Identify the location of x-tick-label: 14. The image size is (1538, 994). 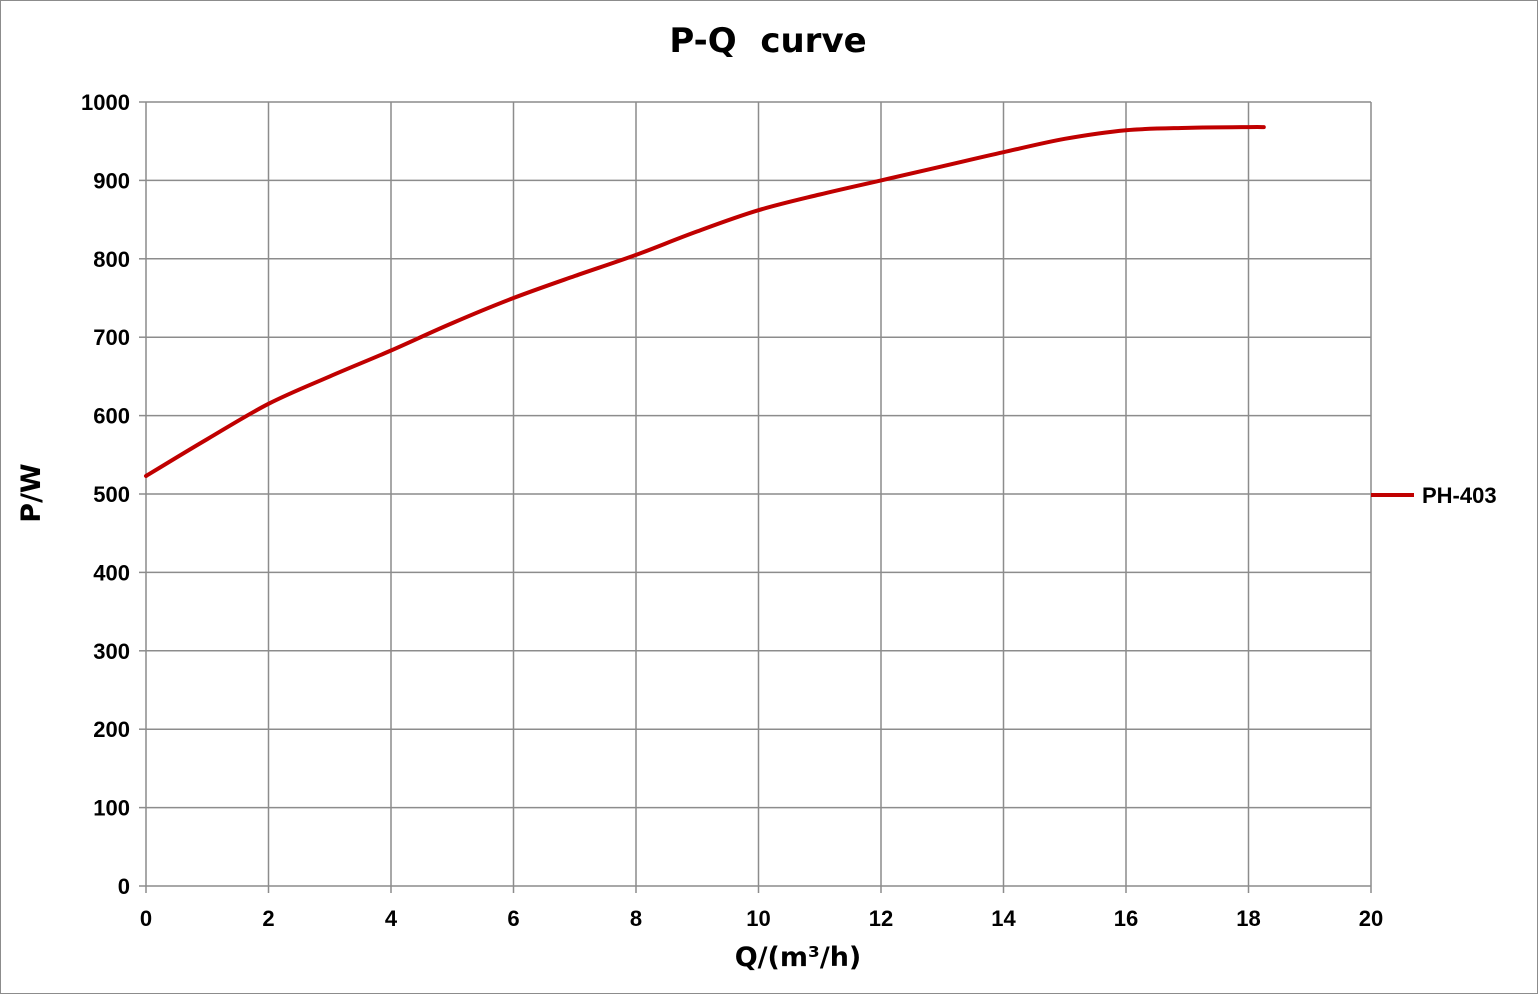
(1003, 918).